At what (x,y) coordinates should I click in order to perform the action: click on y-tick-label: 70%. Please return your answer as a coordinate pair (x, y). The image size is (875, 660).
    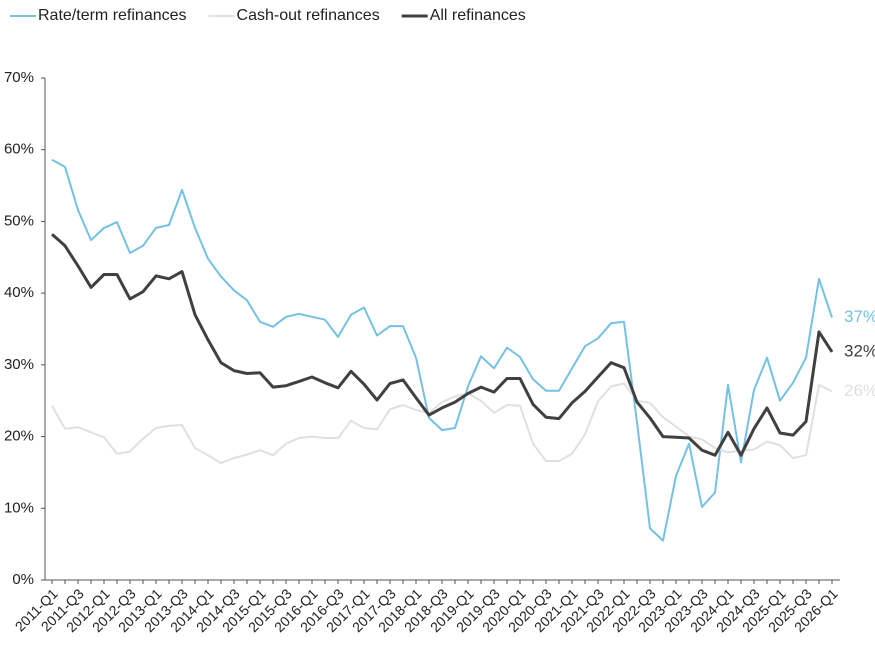
    Looking at the image, I should click on (19, 77).